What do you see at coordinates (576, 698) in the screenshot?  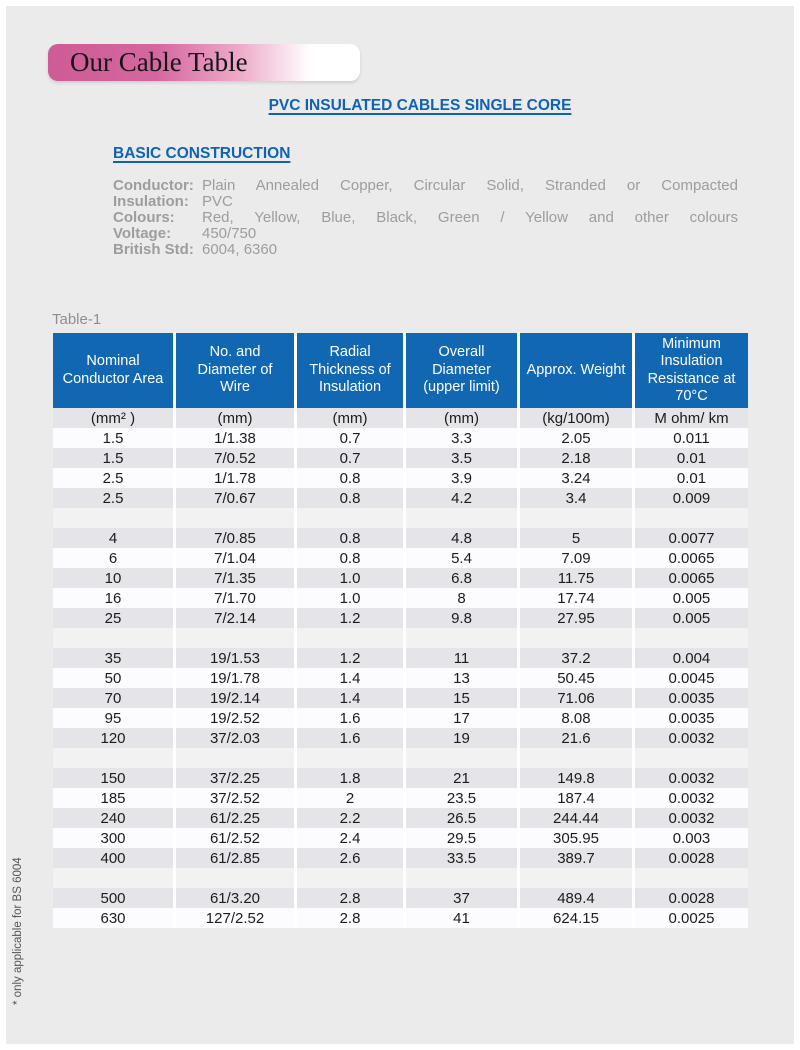 I see `table-cell: 71.06` at bounding box center [576, 698].